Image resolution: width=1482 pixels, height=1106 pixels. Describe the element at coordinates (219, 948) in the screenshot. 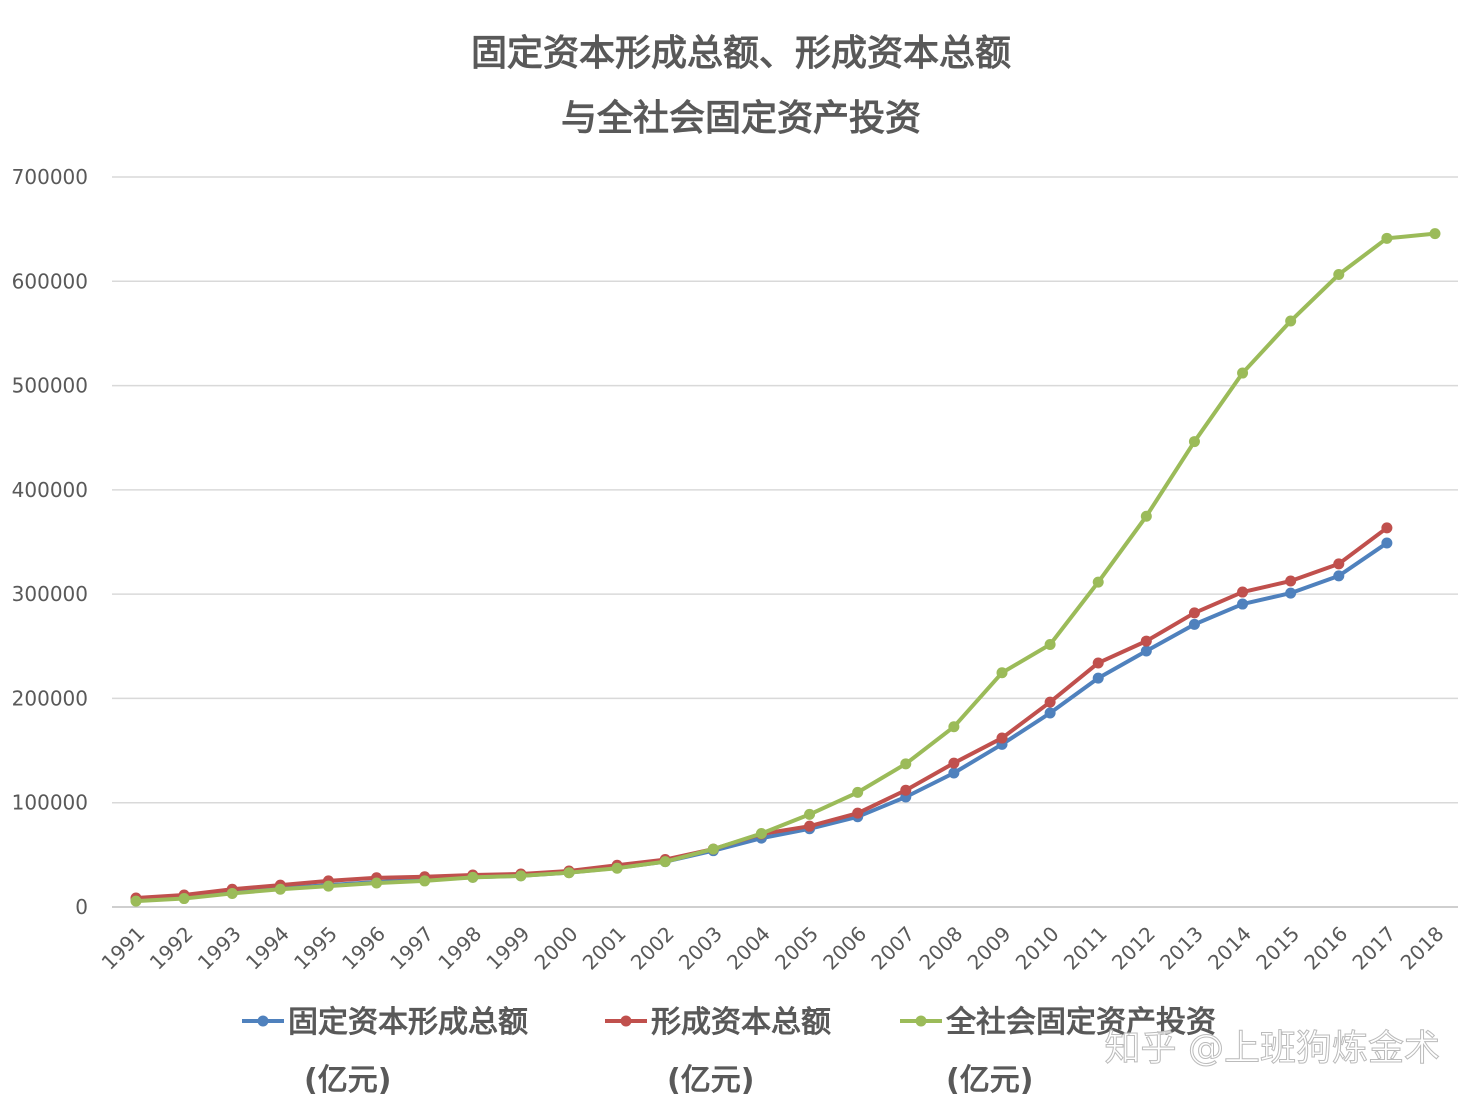

I see `x-tick-label: 1993` at that location.